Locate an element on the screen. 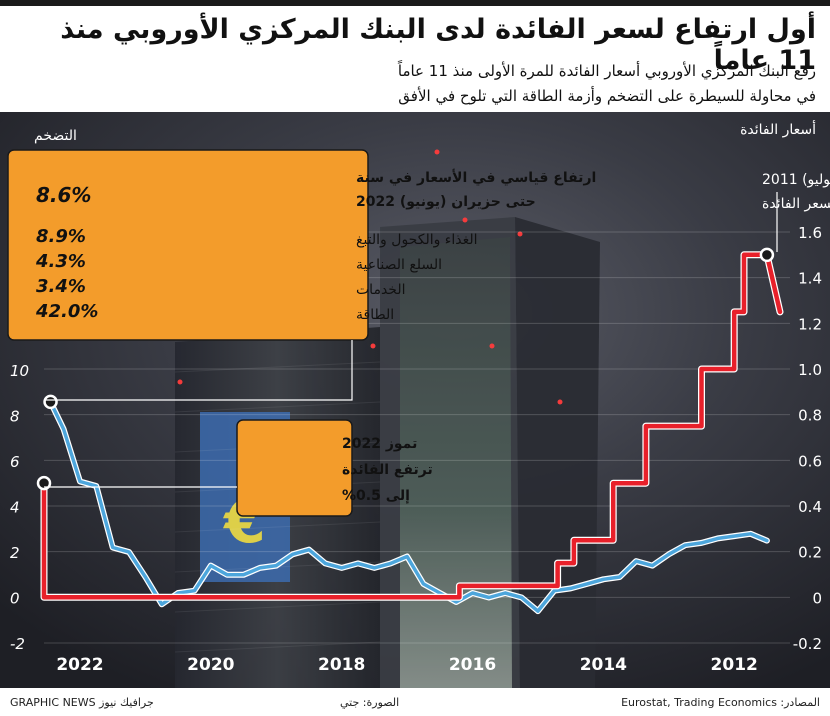  right-tick-label: 0.8 is located at coordinates (810, 416).